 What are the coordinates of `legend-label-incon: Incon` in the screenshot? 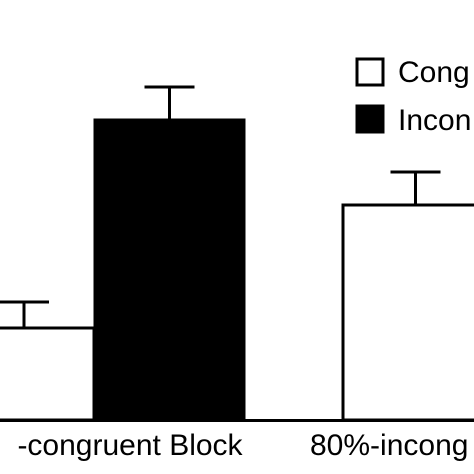 It's located at (434, 120).